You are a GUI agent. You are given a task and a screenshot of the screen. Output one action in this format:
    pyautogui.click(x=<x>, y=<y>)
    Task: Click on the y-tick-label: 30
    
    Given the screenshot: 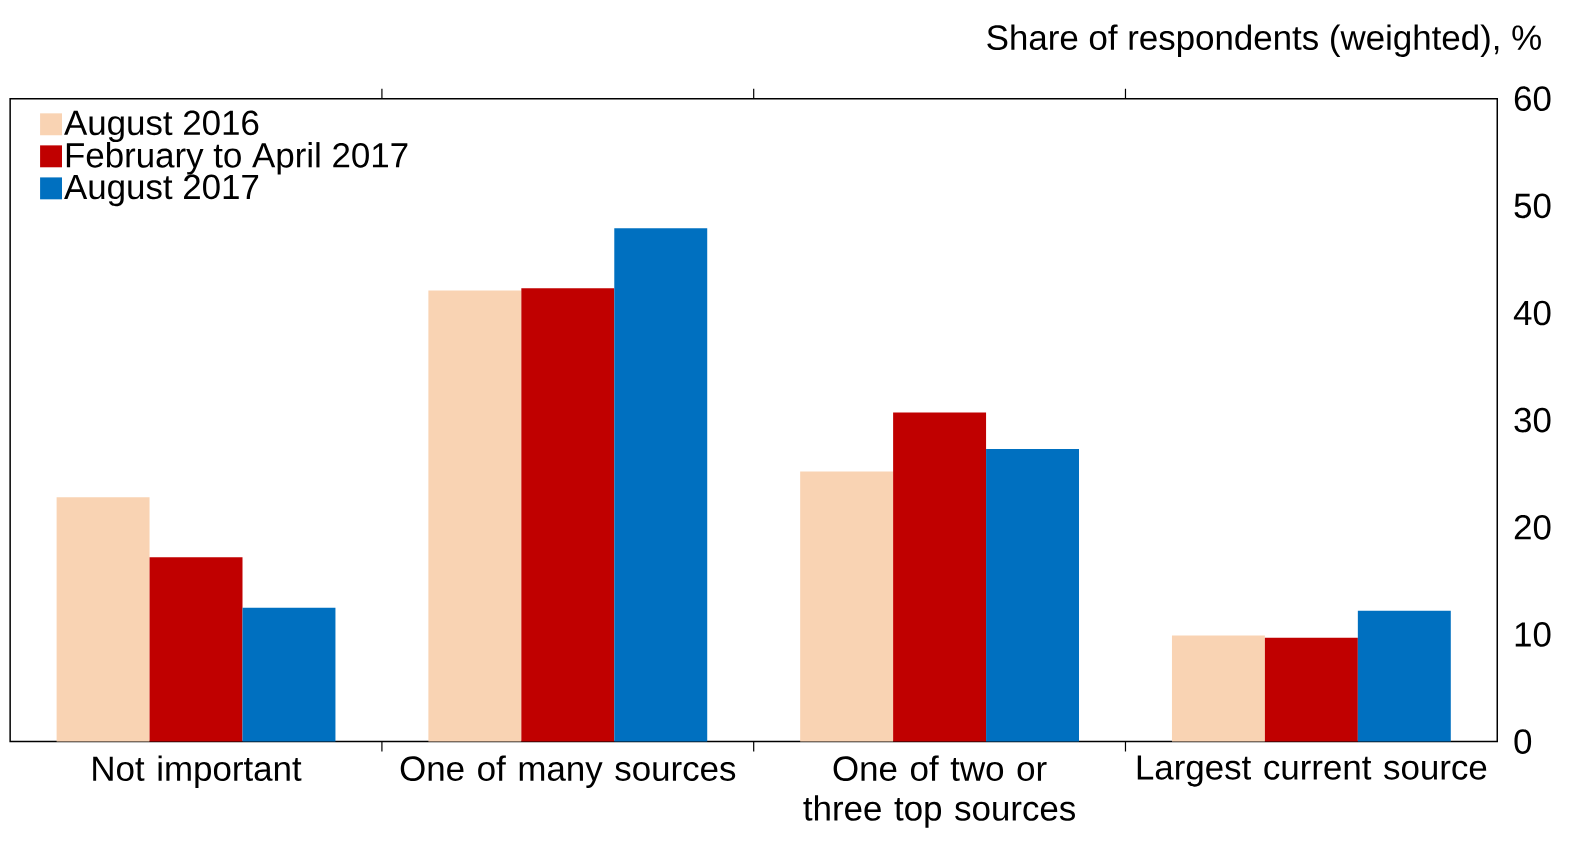 What is the action you would take?
    pyautogui.click(x=1532, y=420)
    